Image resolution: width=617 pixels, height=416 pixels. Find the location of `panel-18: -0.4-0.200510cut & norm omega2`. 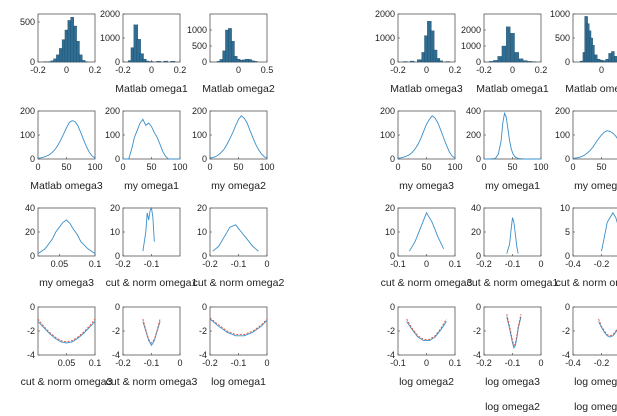

panel-18: -0.4-0.200510cut & norm omega2 is located at coordinates (586, 246).